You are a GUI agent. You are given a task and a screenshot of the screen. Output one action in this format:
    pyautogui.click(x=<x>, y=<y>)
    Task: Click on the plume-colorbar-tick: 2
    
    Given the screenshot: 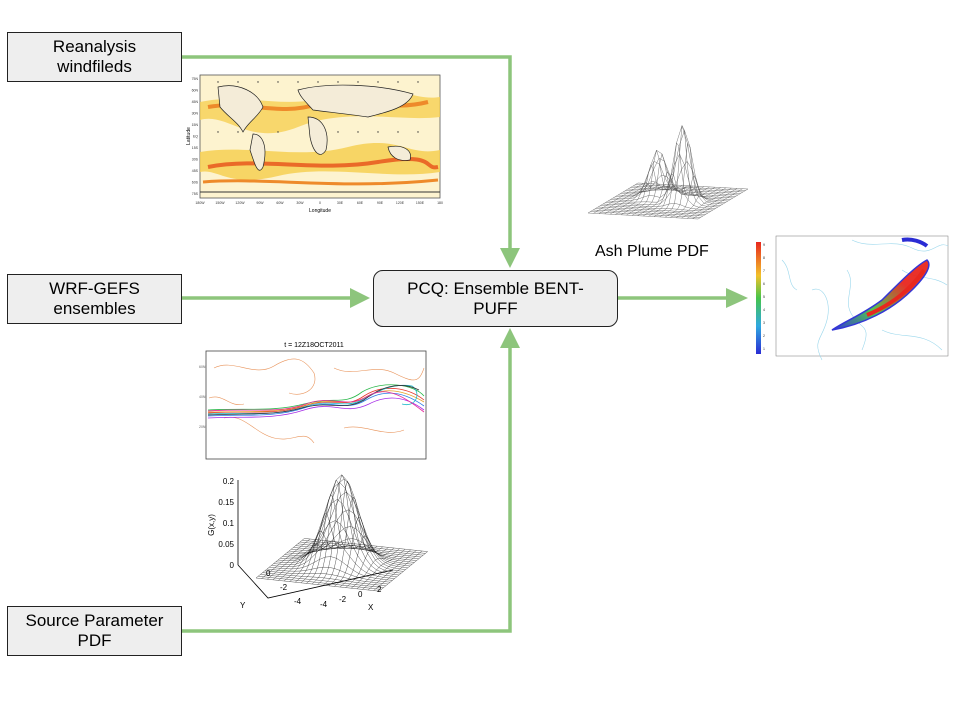 What is the action you would take?
    pyautogui.click(x=764, y=336)
    